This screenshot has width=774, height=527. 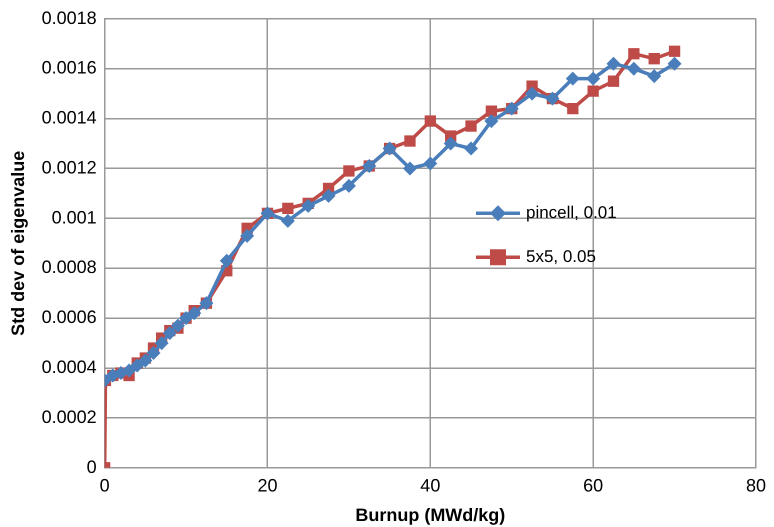 What do you see at coordinates (69, 366) in the screenshot?
I see `y-tick-label: 0.0004` at bounding box center [69, 366].